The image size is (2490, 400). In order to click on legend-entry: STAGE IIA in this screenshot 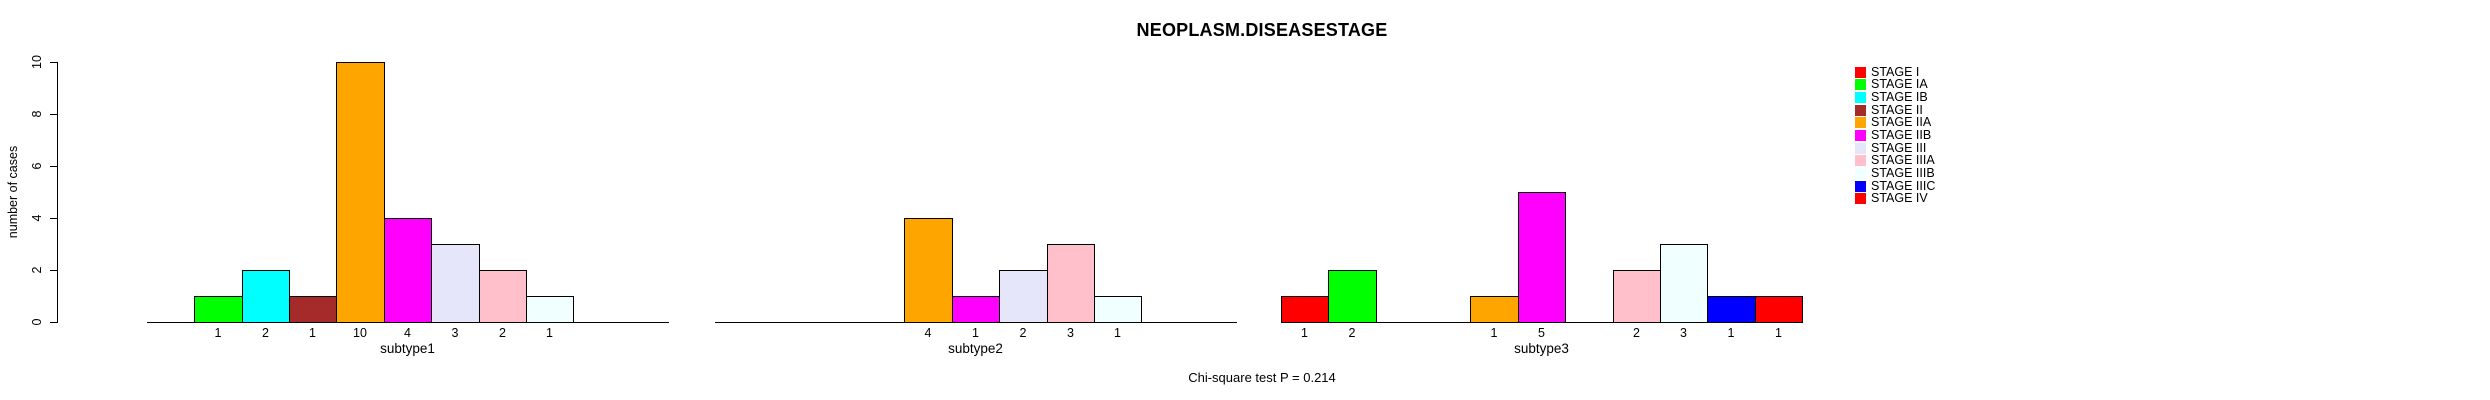, I will do `click(1895, 122)`.